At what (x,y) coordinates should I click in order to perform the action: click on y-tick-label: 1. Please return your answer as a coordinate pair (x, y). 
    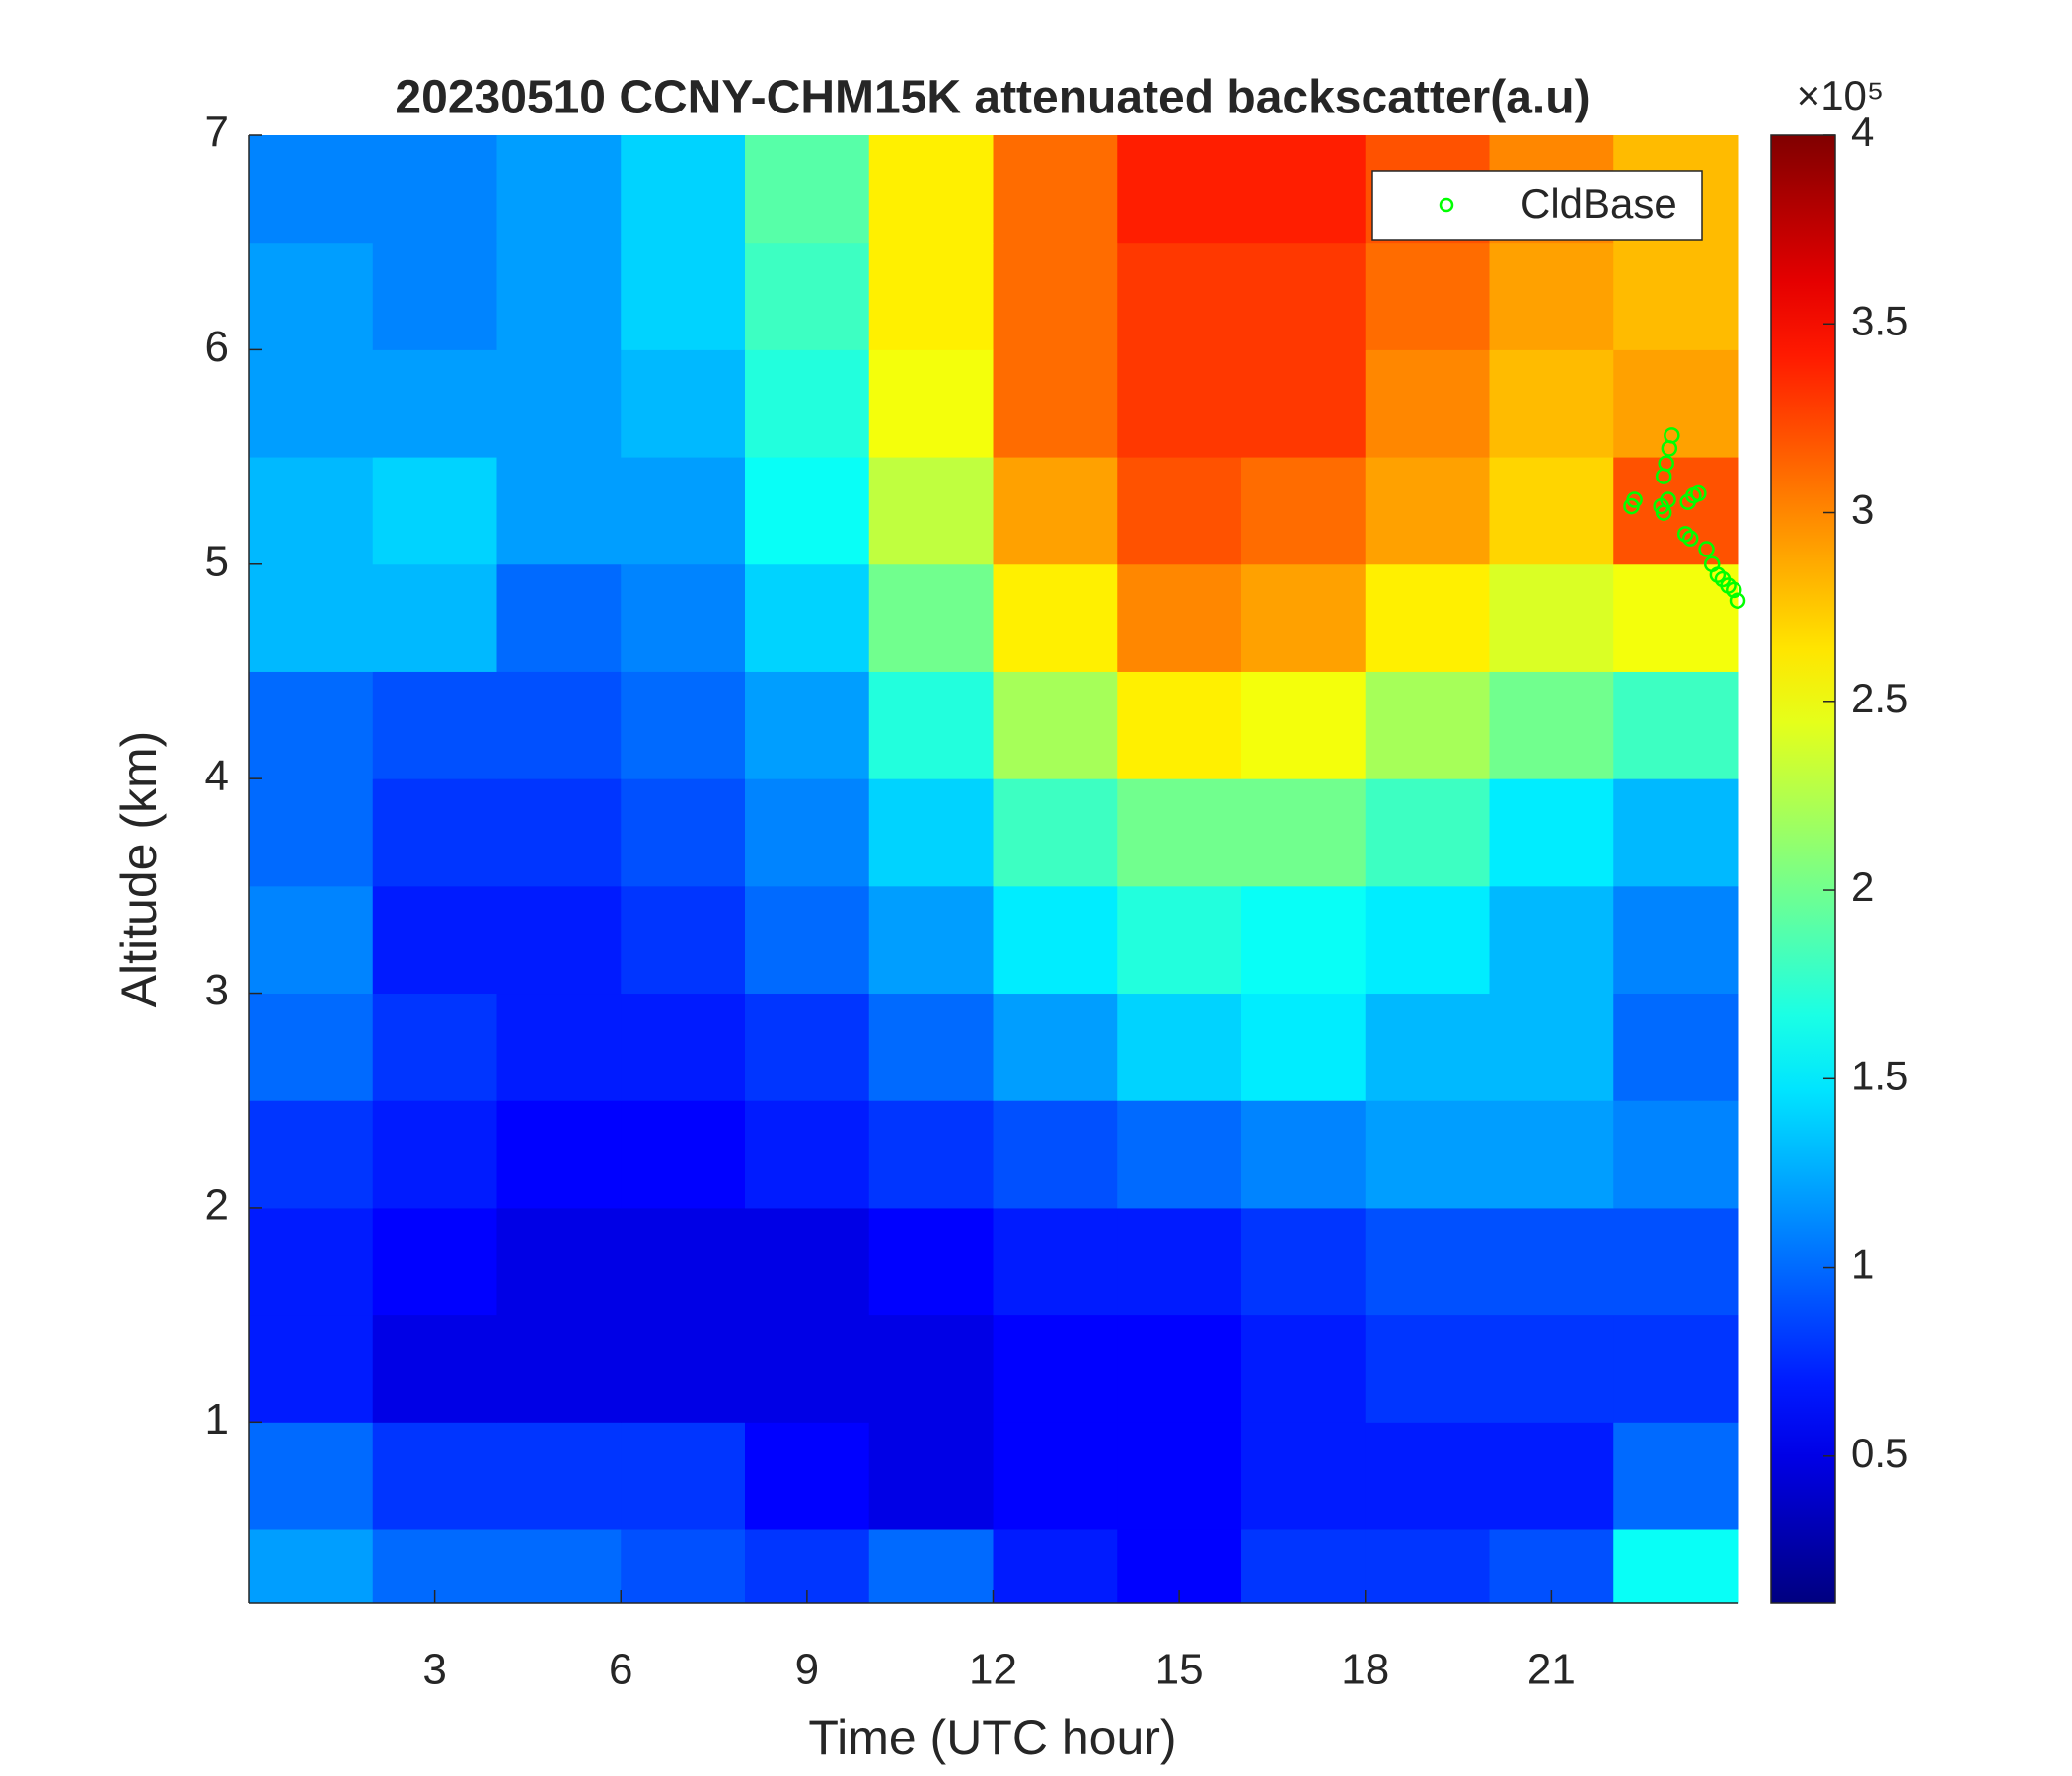
    Looking at the image, I should click on (217, 1419).